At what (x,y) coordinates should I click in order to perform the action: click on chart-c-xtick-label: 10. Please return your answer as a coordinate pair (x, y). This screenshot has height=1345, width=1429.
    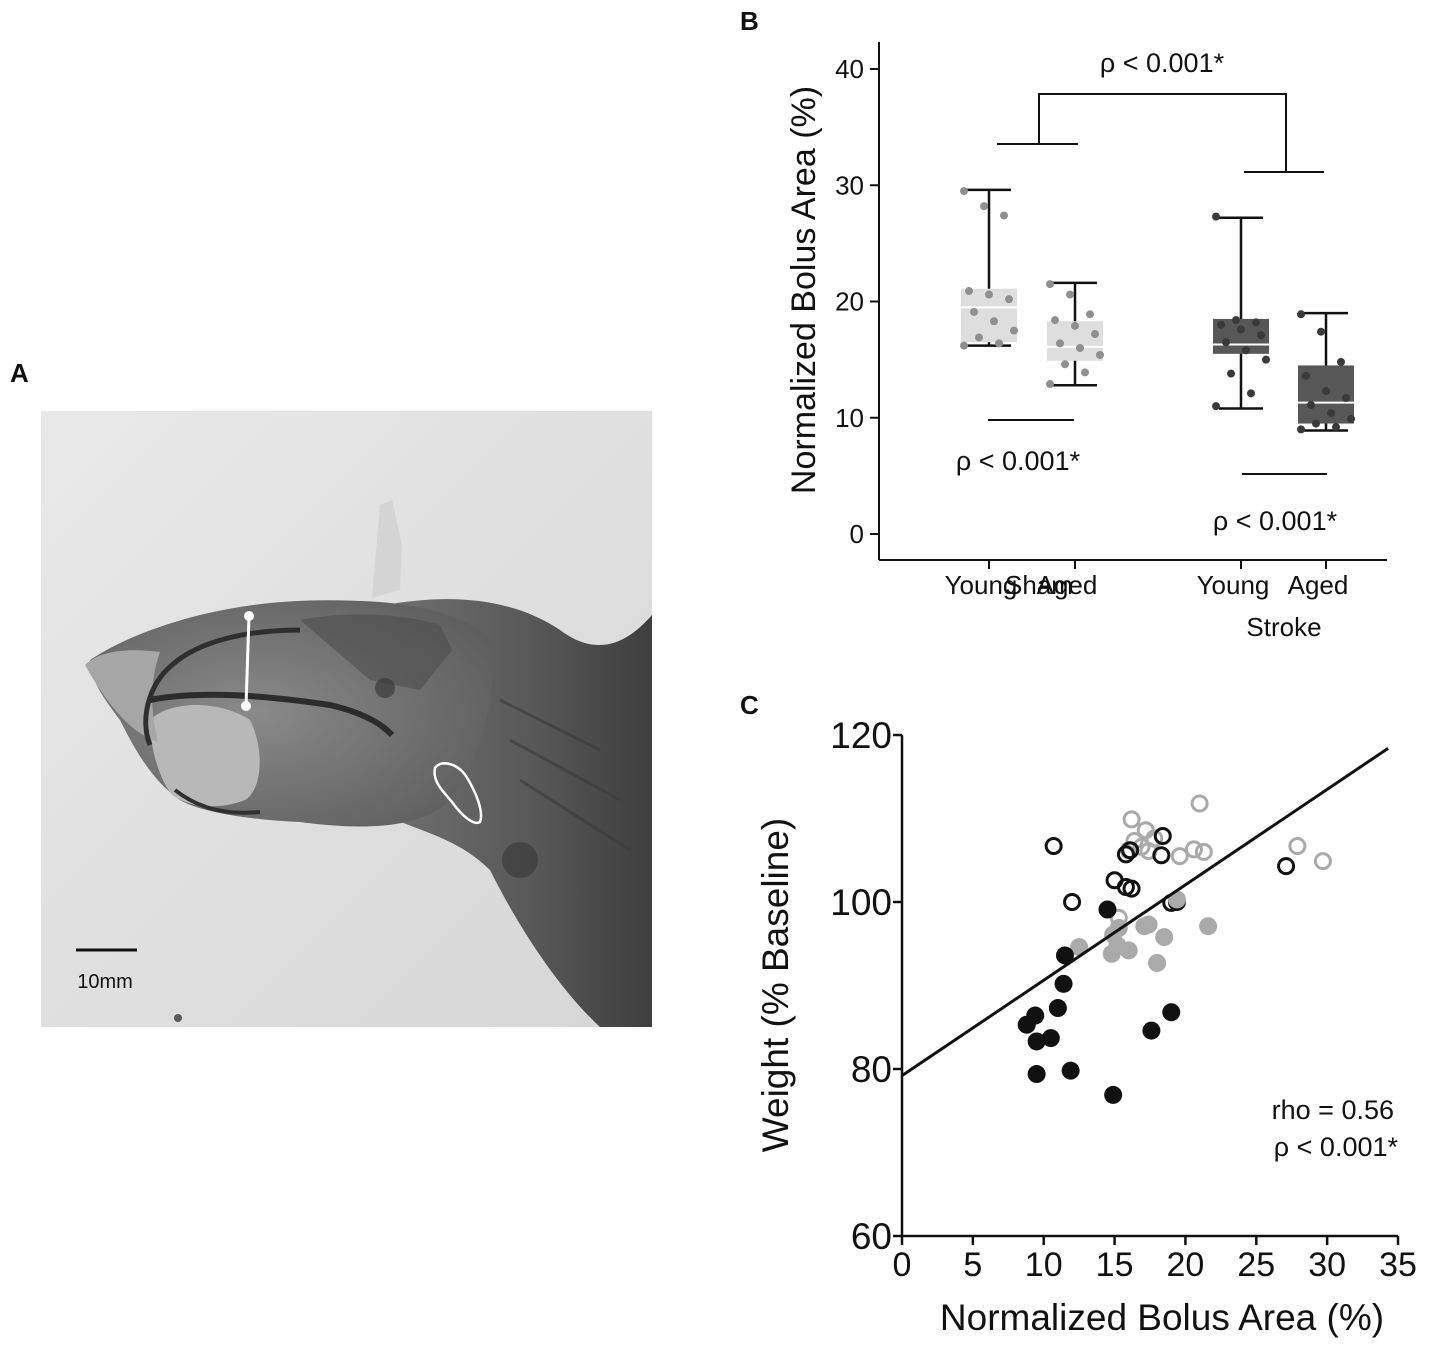
    Looking at the image, I should click on (1044, 1265).